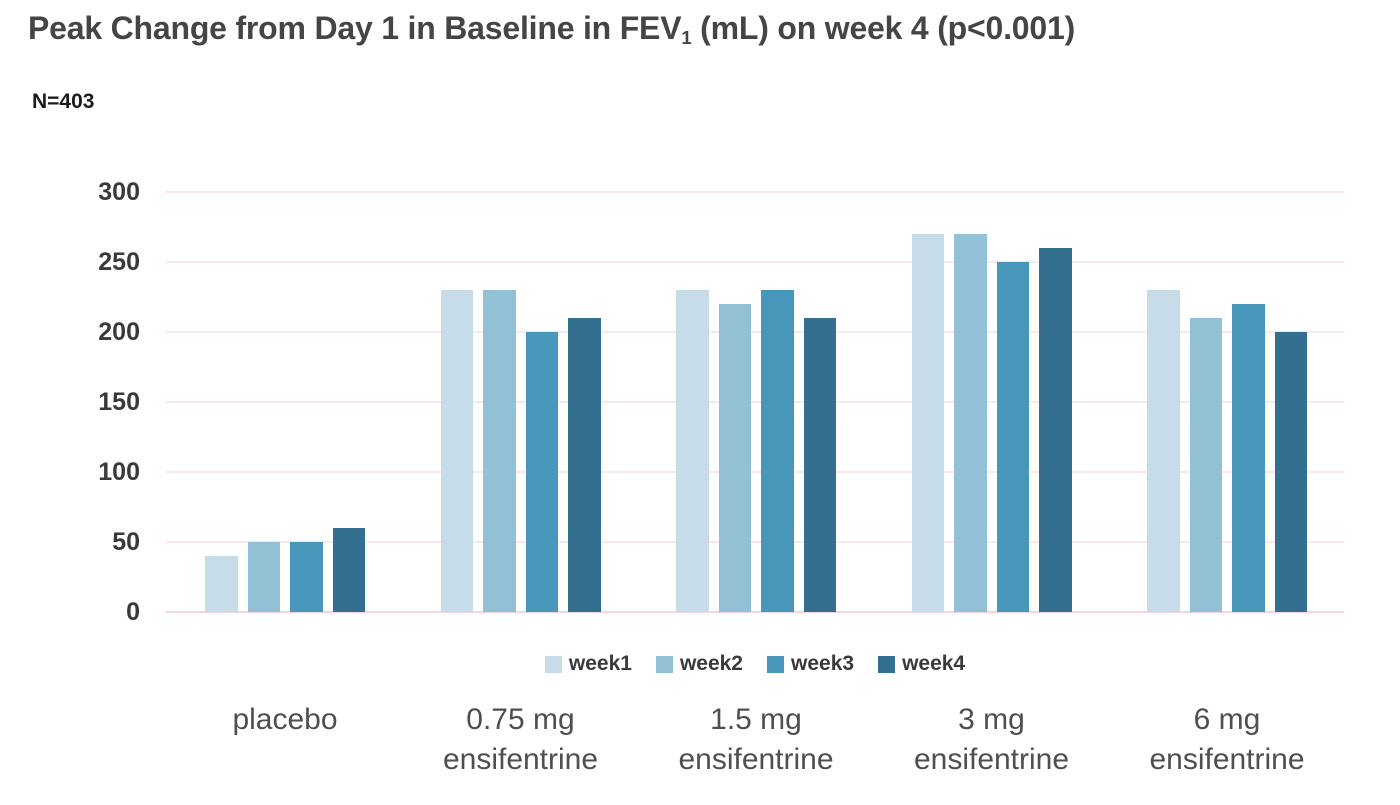 Image resolution: width=1400 pixels, height=805 pixels. What do you see at coordinates (1205, 465) in the screenshot?
I see `bar-week2-6-mg-ensifentrine` at bounding box center [1205, 465].